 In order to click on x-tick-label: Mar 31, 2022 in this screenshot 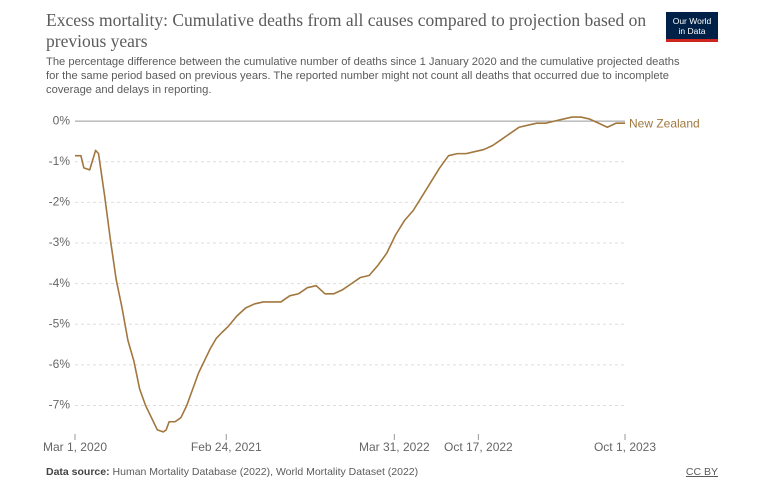, I will do `click(394, 447)`.